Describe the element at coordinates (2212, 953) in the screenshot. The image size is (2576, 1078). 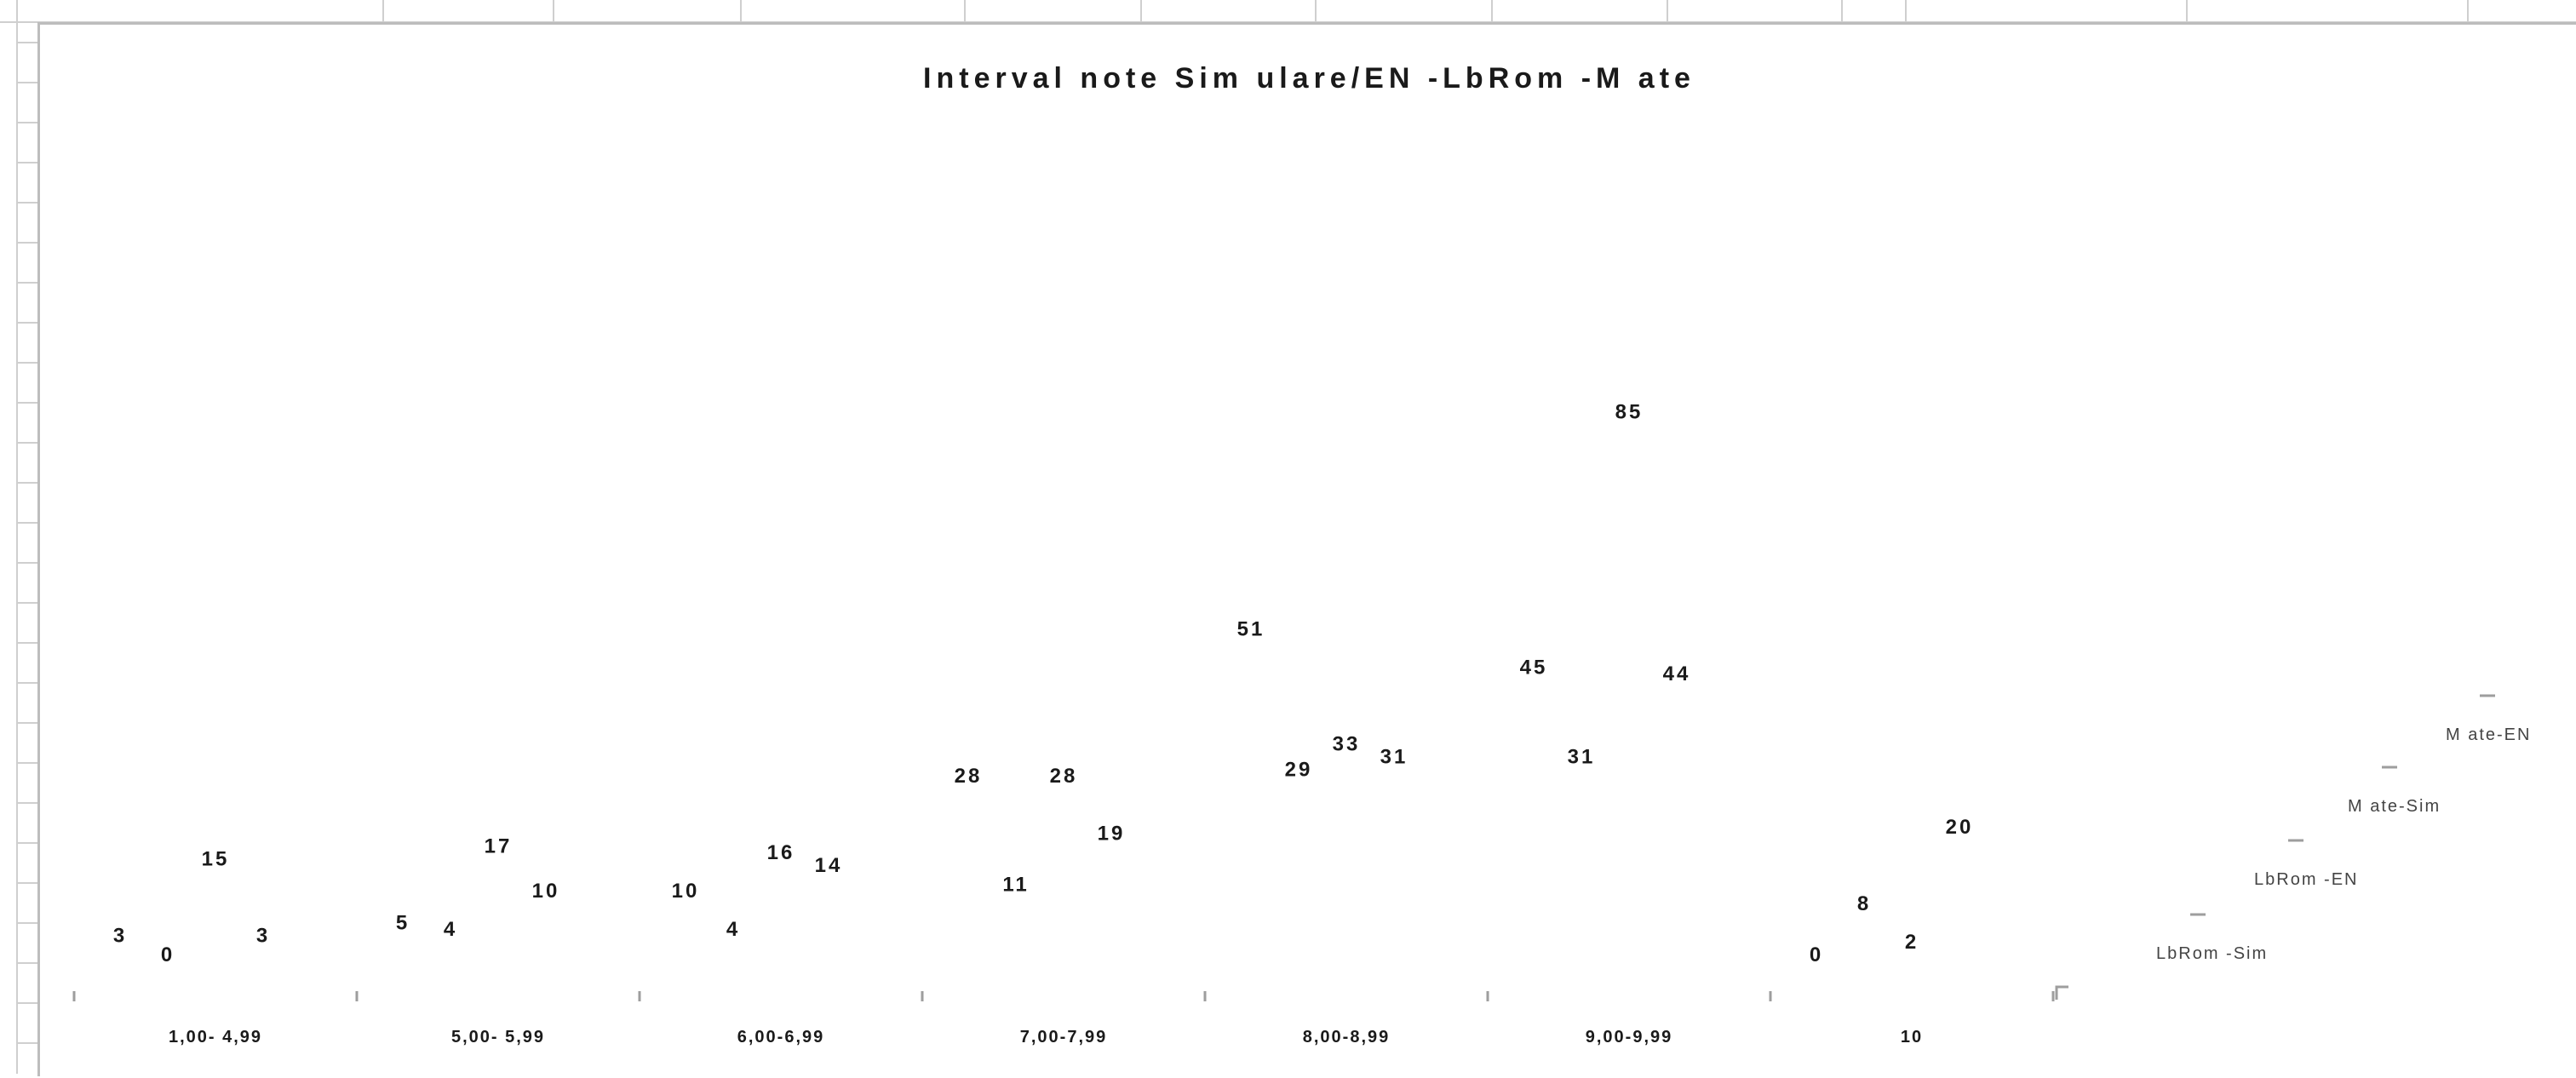
I see `legend-label: LbRom -Sim` at that location.